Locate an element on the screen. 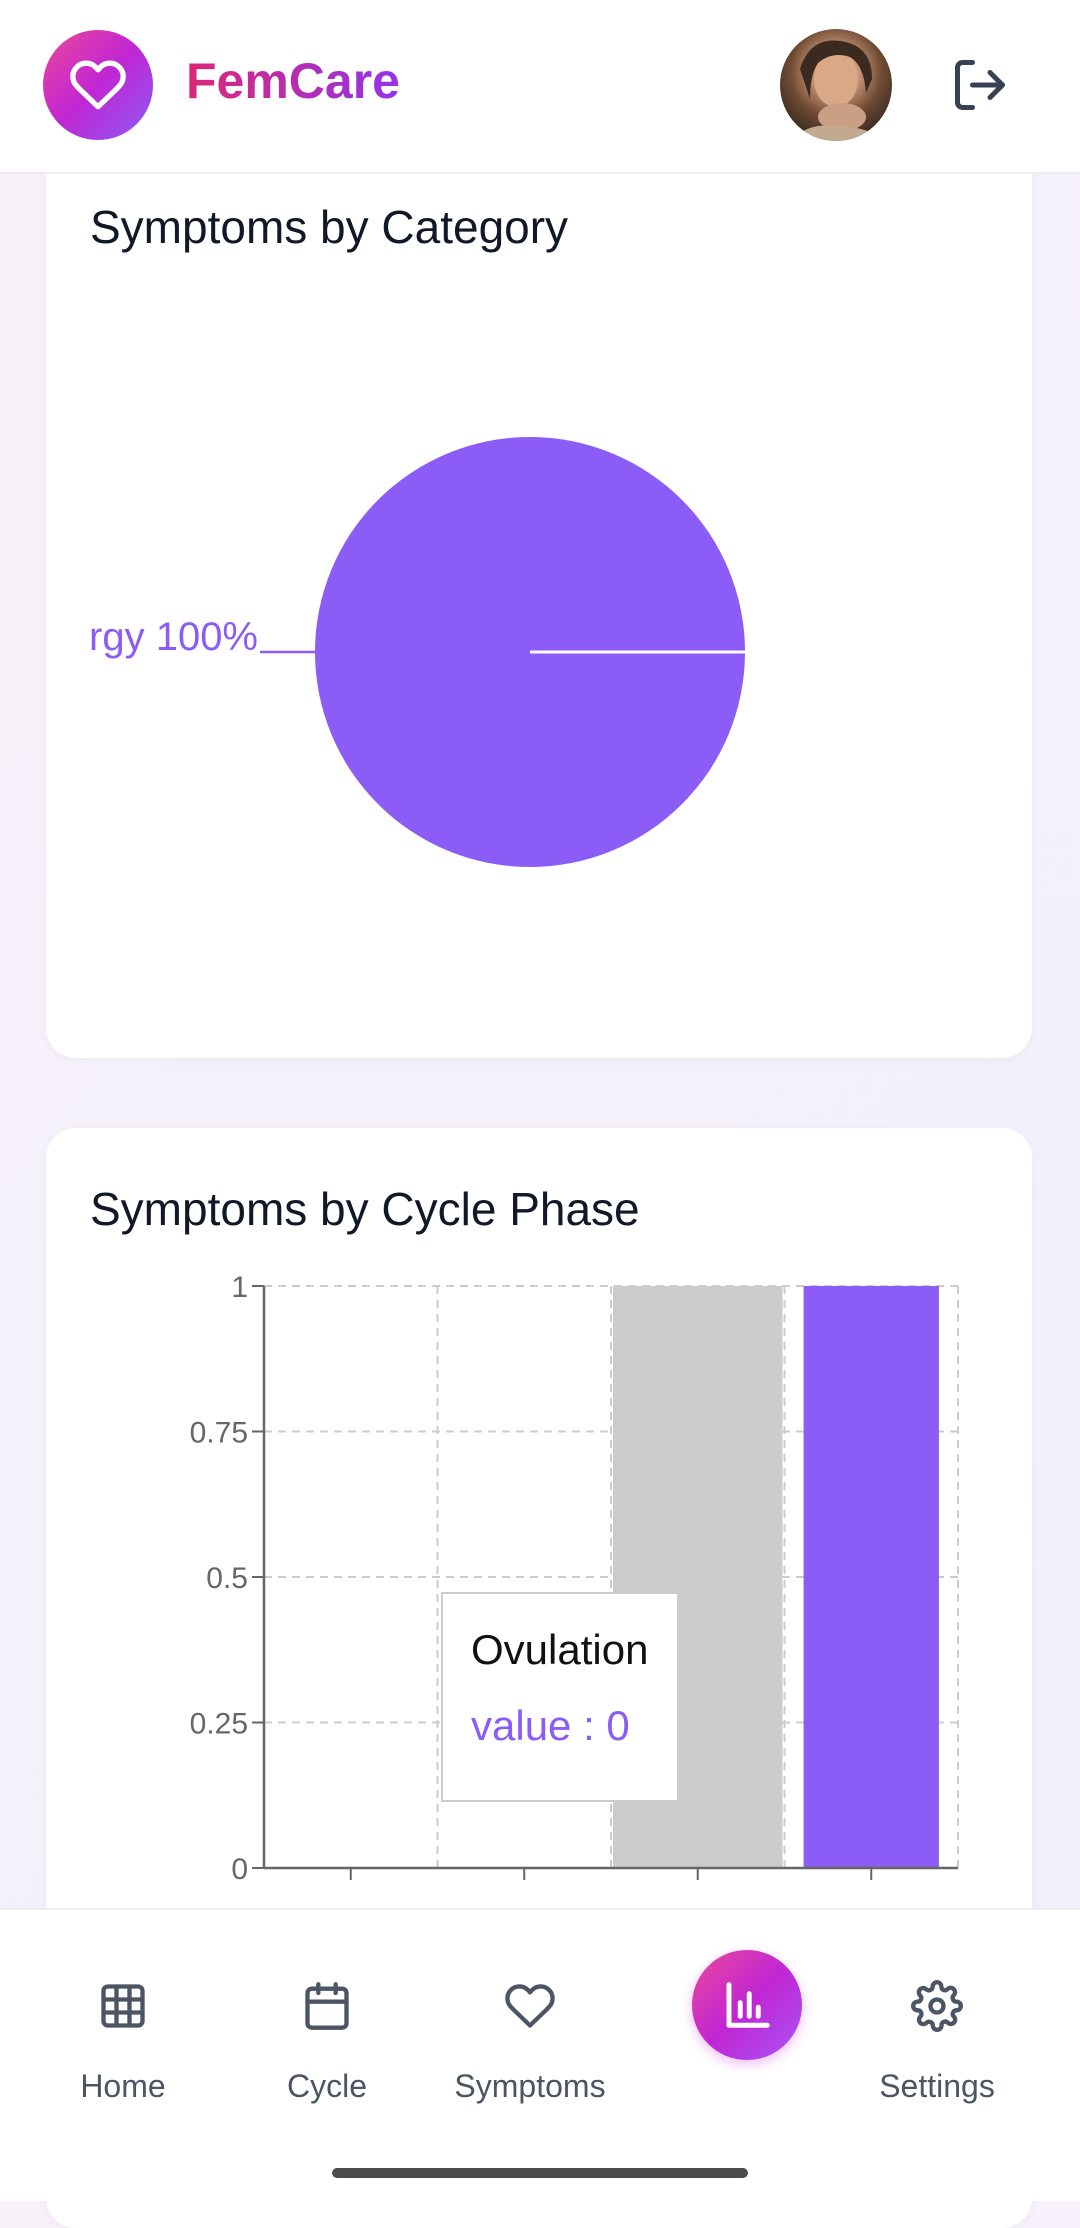 The width and height of the screenshot is (1080, 2228). nav-label-settings: Settings is located at coordinates (937, 2086).